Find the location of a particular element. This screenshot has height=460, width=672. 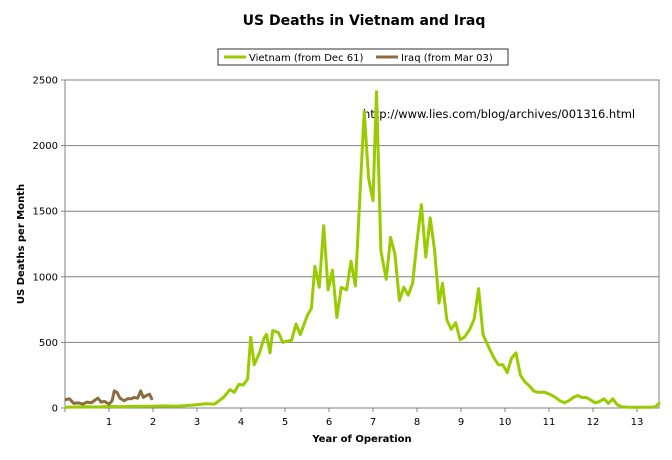

x-tick-label: 11 is located at coordinates (549, 422).